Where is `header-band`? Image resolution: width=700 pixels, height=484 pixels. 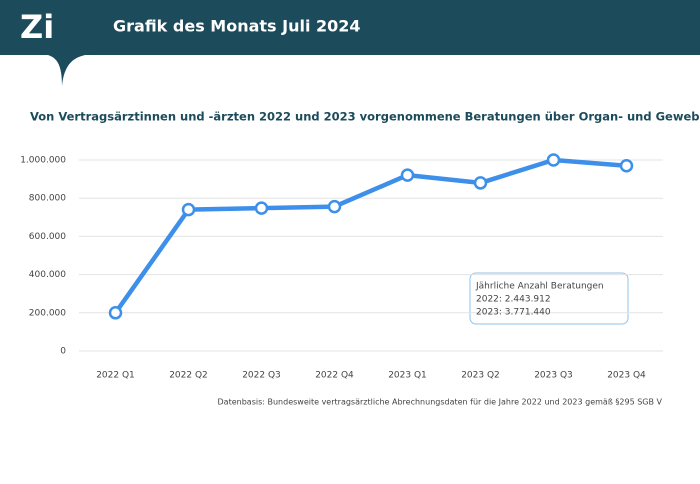 header-band is located at coordinates (350, 27).